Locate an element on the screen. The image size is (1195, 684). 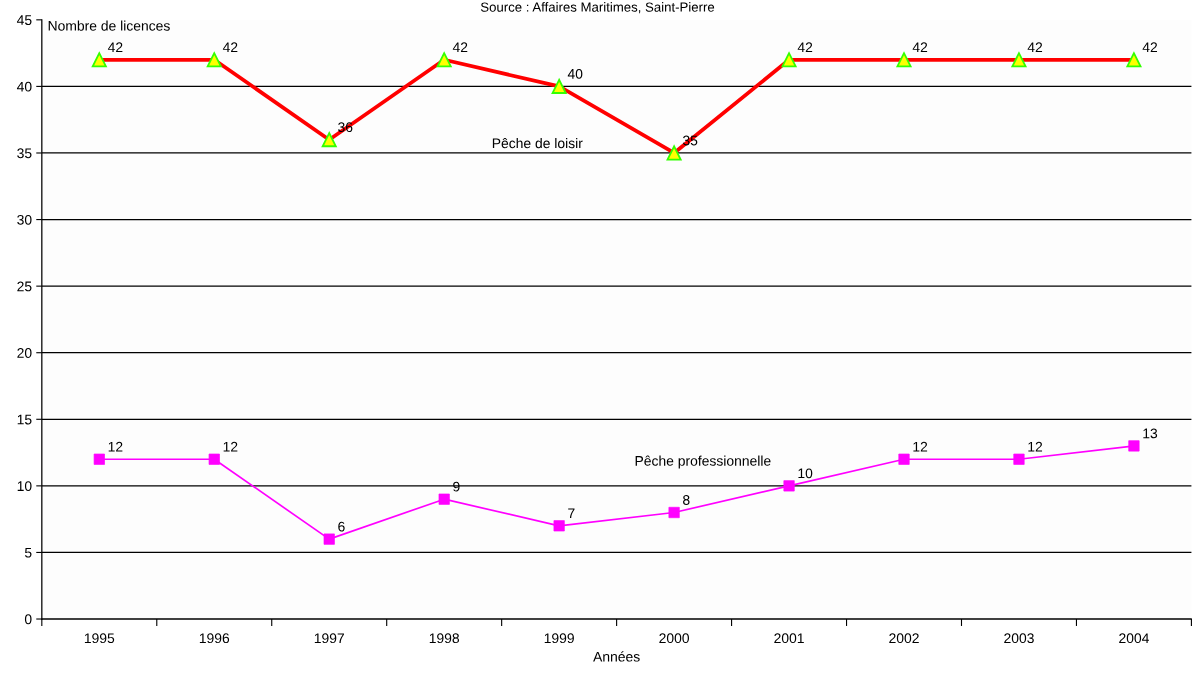
data-label: 8 is located at coordinates (686, 500).